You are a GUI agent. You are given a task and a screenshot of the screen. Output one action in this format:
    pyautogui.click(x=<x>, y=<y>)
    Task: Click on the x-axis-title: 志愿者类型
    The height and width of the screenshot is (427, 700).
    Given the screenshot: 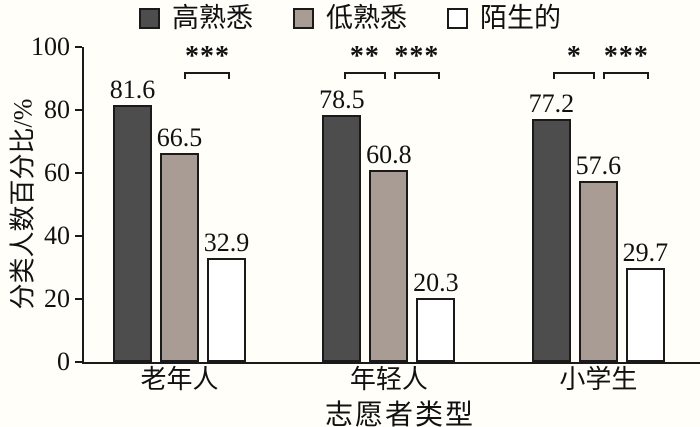 What is the action you would take?
    pyautogui.click(x=400, y=413)
    